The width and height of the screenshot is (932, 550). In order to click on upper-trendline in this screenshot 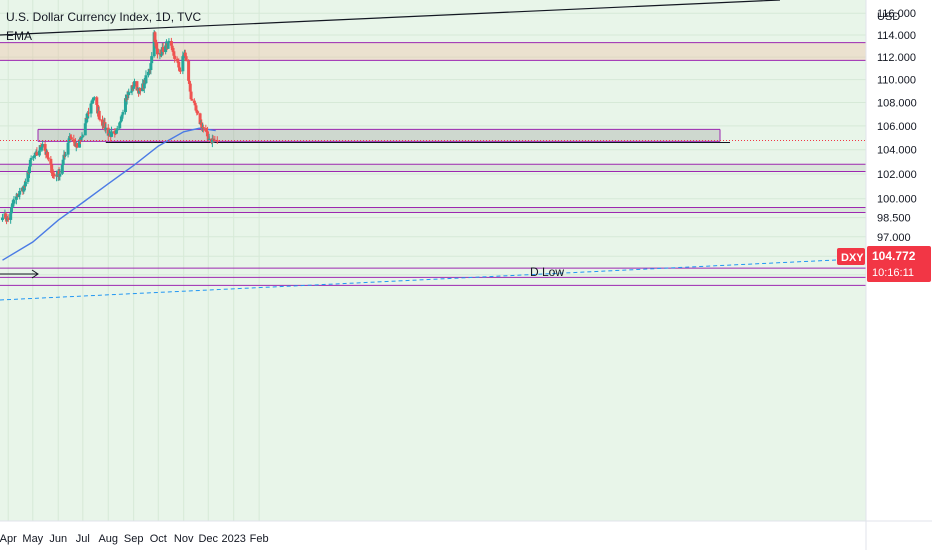, I will do `click(390, 18)`.